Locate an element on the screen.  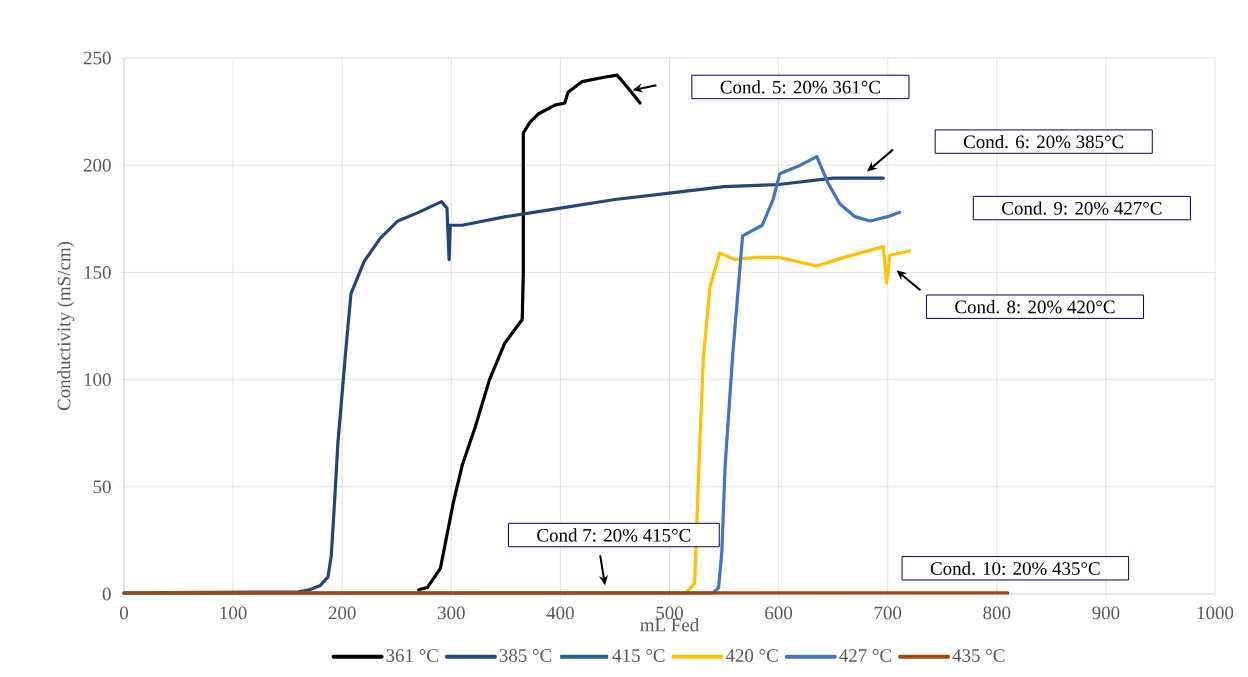
x-tick-label: 1000 is located at coordinates (1215, 613).